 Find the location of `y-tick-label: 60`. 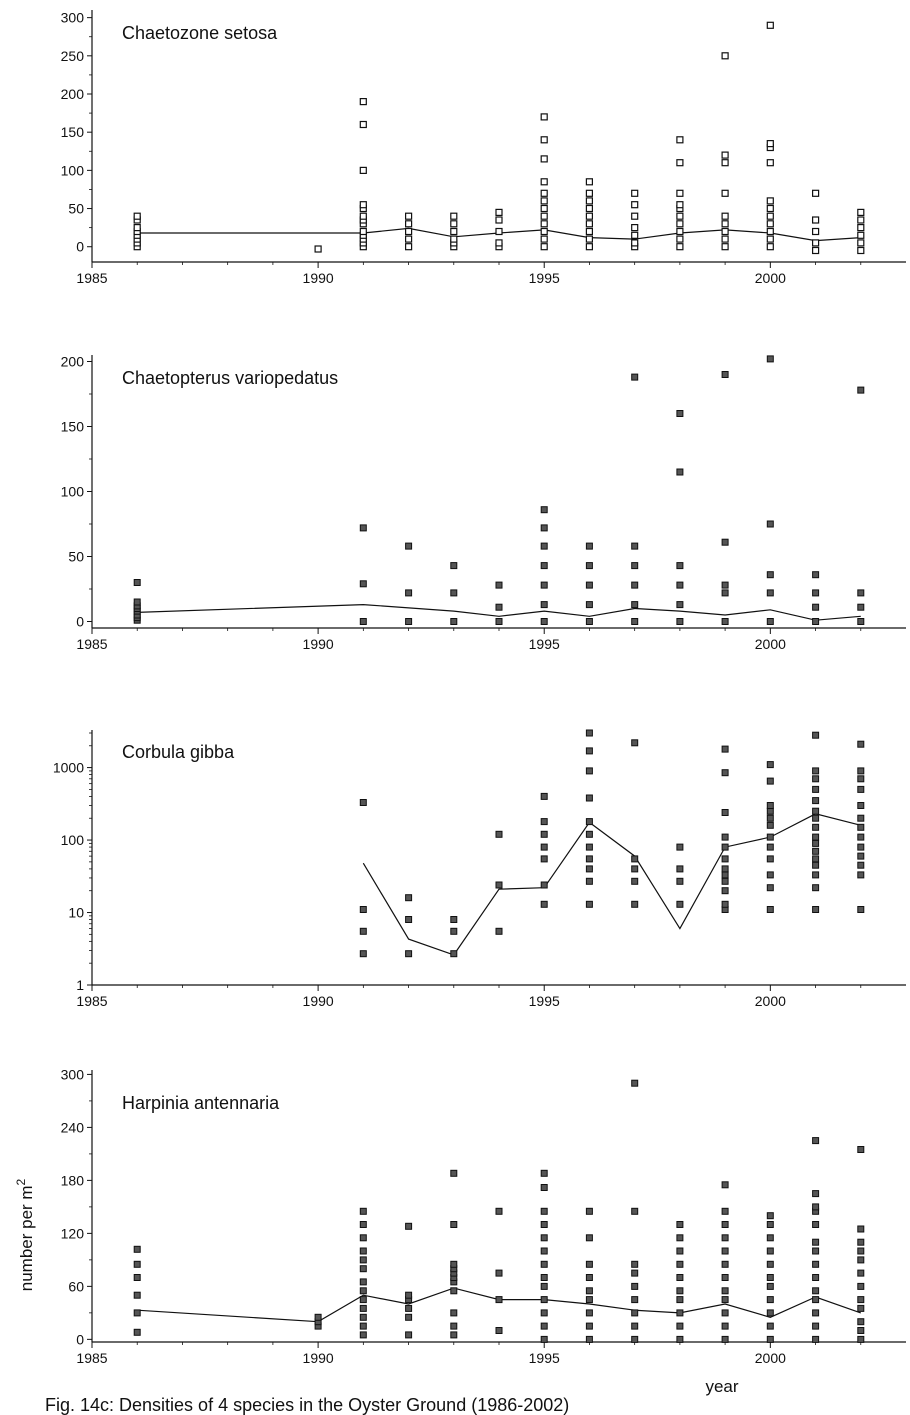

y-tick-label: 60 is located at coordinates (76, 1286).